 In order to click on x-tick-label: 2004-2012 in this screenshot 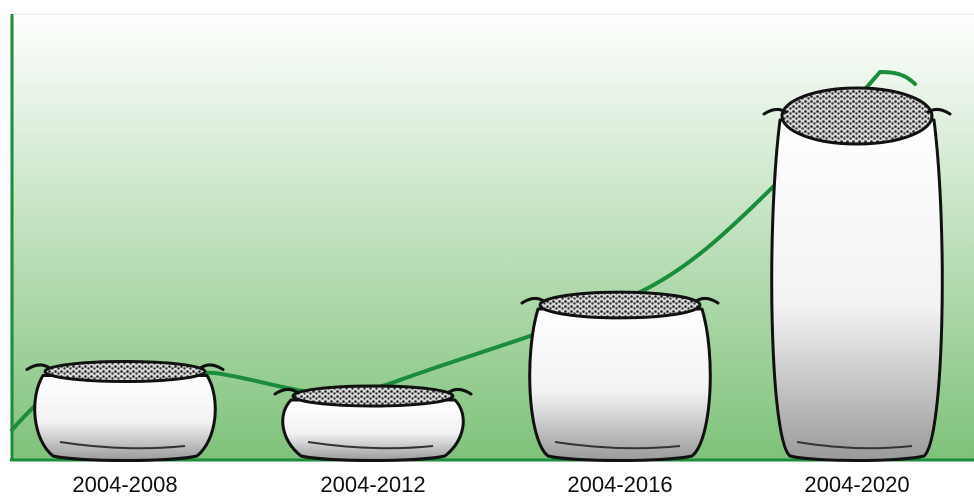, I will do `click(372, 484)`.